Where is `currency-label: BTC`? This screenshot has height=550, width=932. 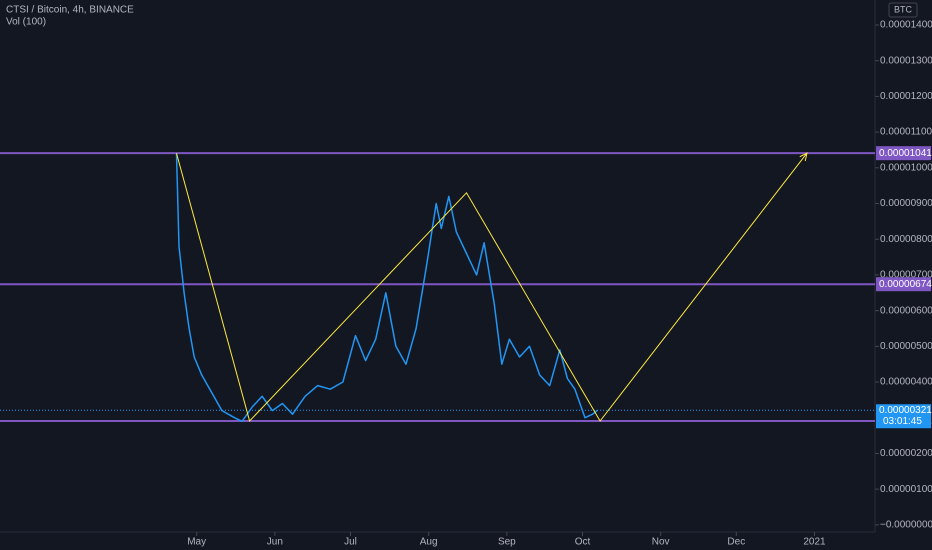
currency-label: BTC is located at coordinates (903, 9).